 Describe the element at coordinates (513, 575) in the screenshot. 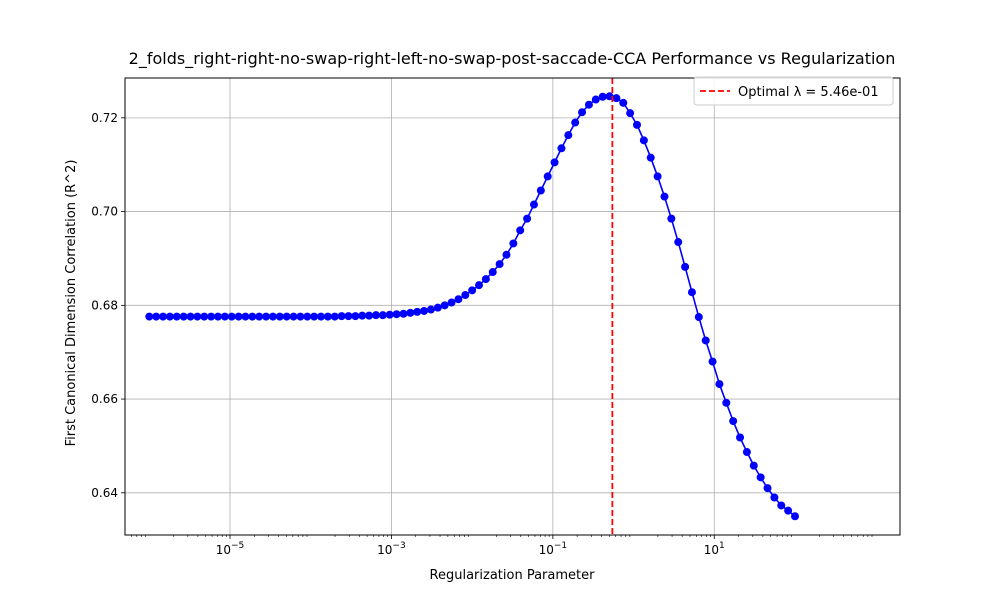

I see `x-axis-label: Regularization Parameter` at that location.